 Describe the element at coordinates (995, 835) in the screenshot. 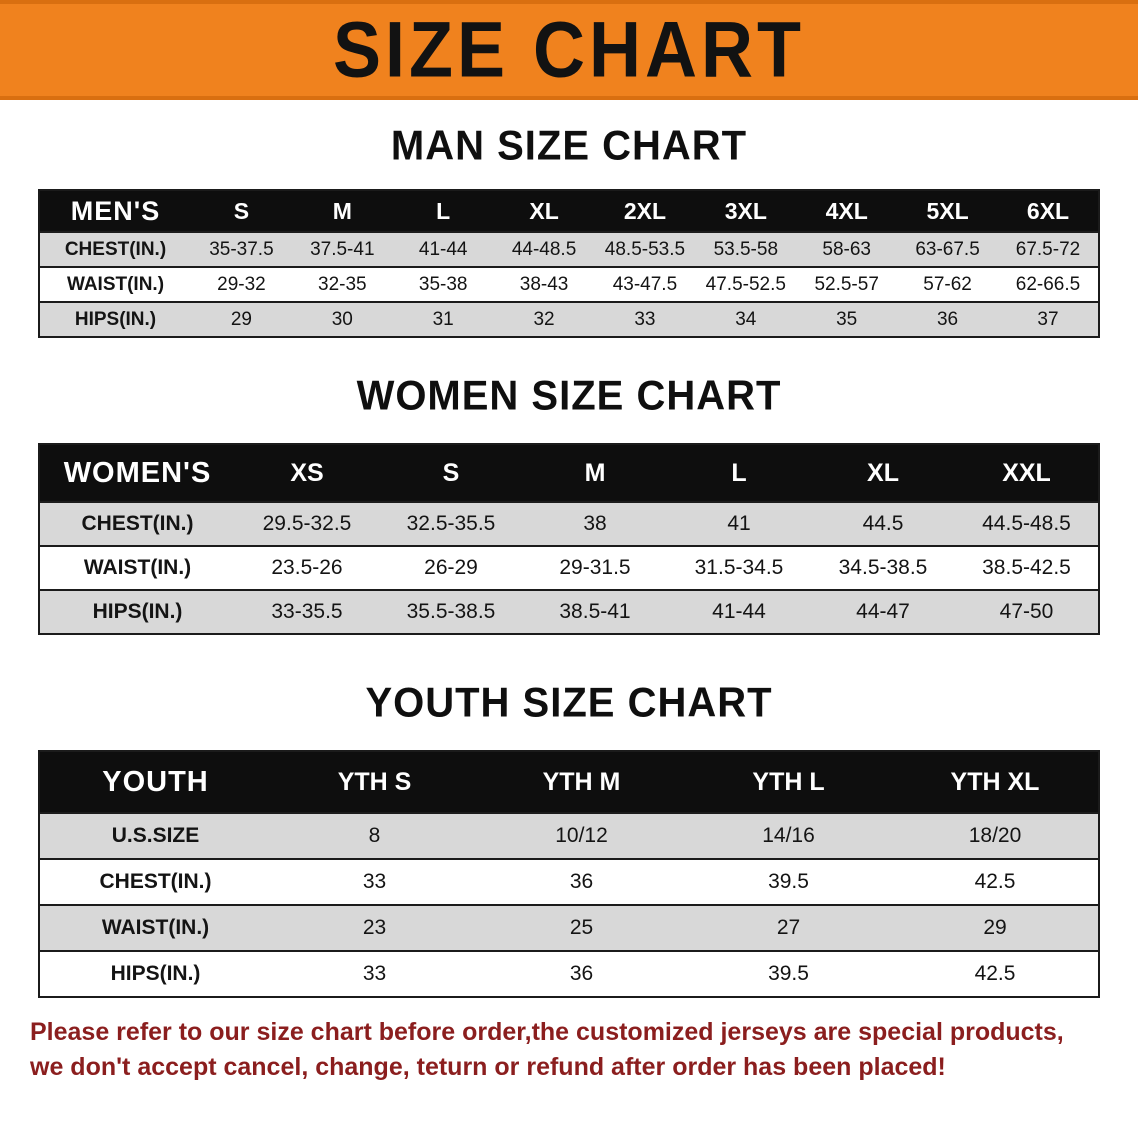

I see `size-value-cell: 18/20` at that location.